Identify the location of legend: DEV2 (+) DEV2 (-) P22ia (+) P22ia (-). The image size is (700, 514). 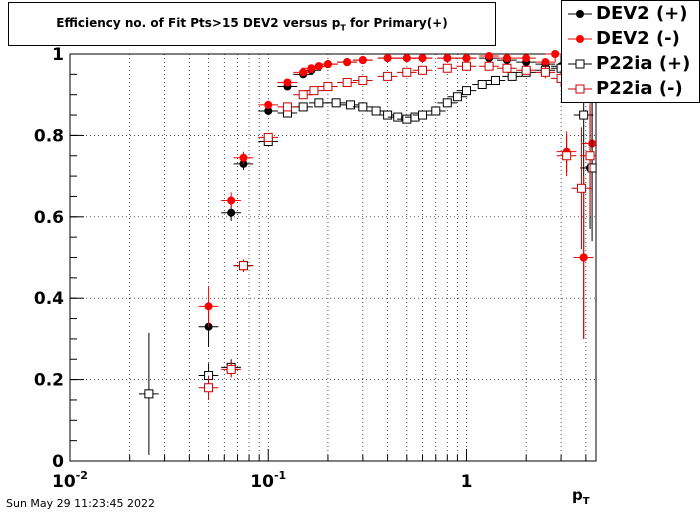
(630, 51).